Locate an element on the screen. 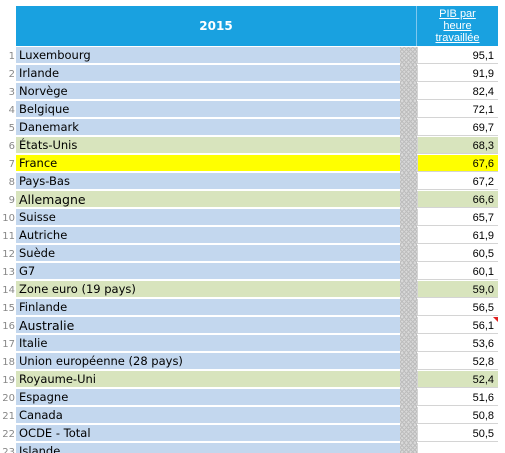  country-cell: OCDE - Total is located at coordinates (208, 433).